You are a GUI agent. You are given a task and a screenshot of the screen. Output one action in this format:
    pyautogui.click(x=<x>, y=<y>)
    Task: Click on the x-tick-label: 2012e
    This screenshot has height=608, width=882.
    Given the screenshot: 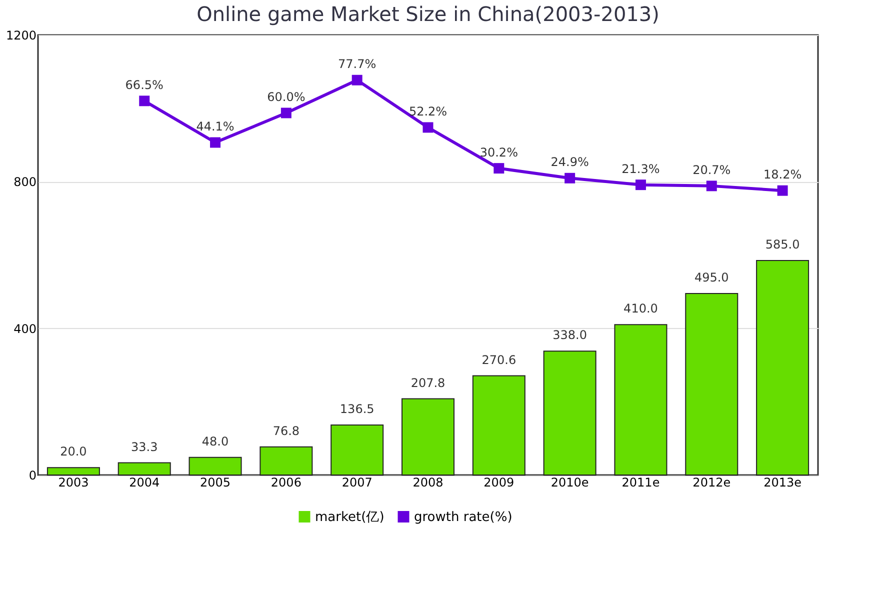 What is the action you would take?
    pyautogui.click(x=711, y=483)
    